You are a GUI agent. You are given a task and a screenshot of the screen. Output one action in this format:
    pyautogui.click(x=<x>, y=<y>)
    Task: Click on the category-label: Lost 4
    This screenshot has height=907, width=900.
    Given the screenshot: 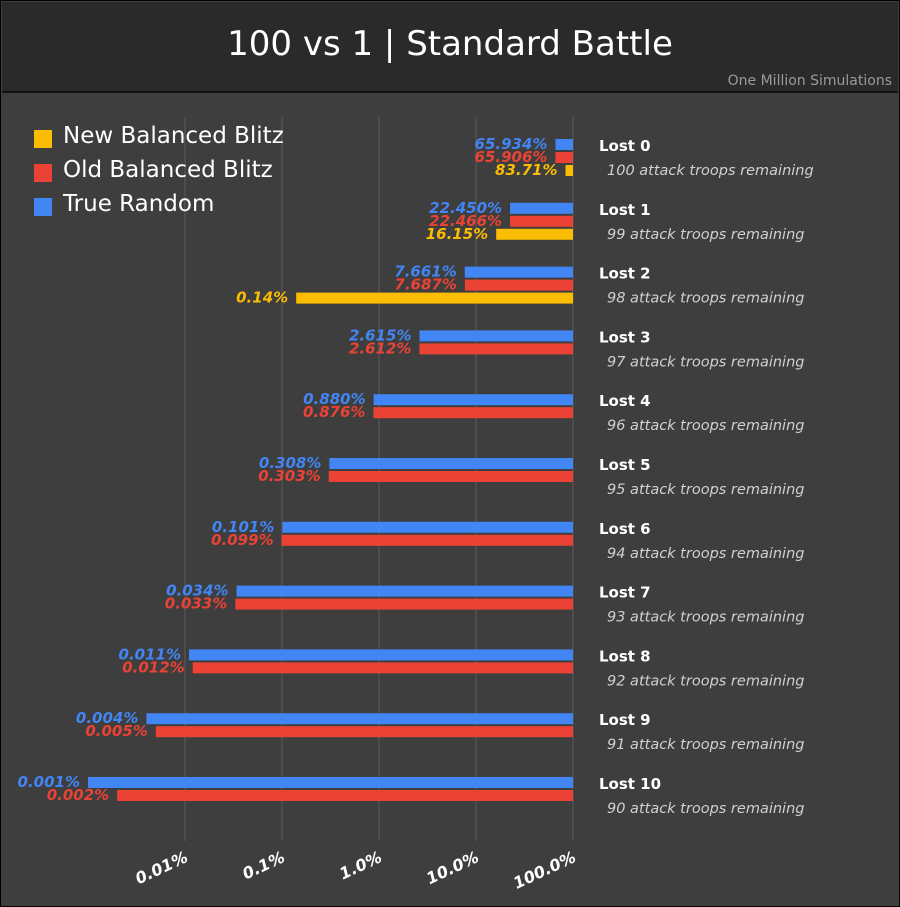 What is the action you would take?
    pyautogui.click(x=625, y=401)
    